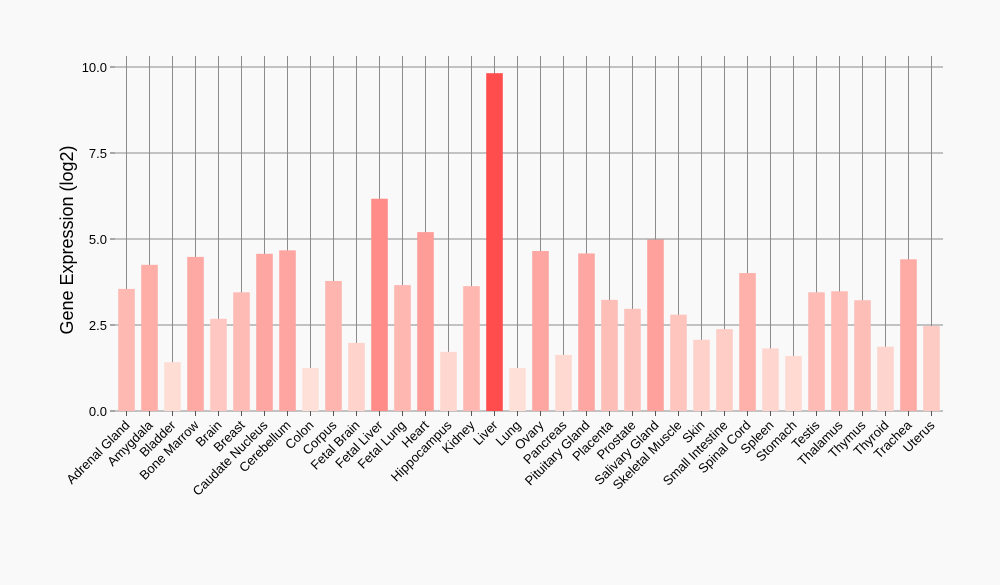 The width and height of the screenshot is (1000, 585). I want to click on y-tick-label: 7.5, so click(98, 153).